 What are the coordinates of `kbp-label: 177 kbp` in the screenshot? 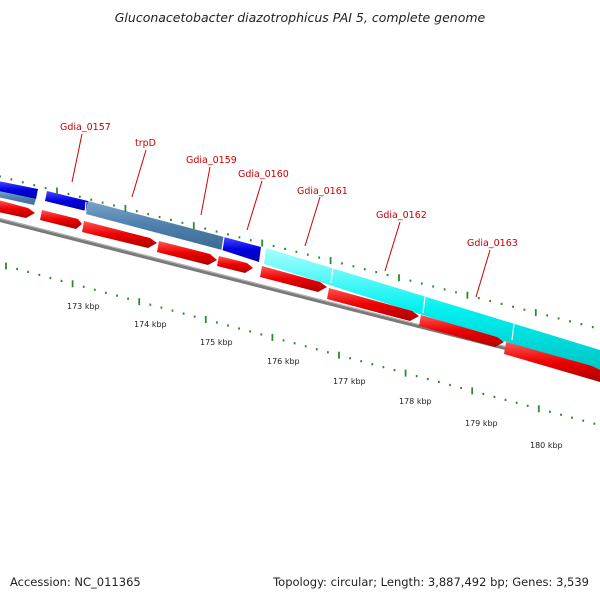 It's located at (349, 381).